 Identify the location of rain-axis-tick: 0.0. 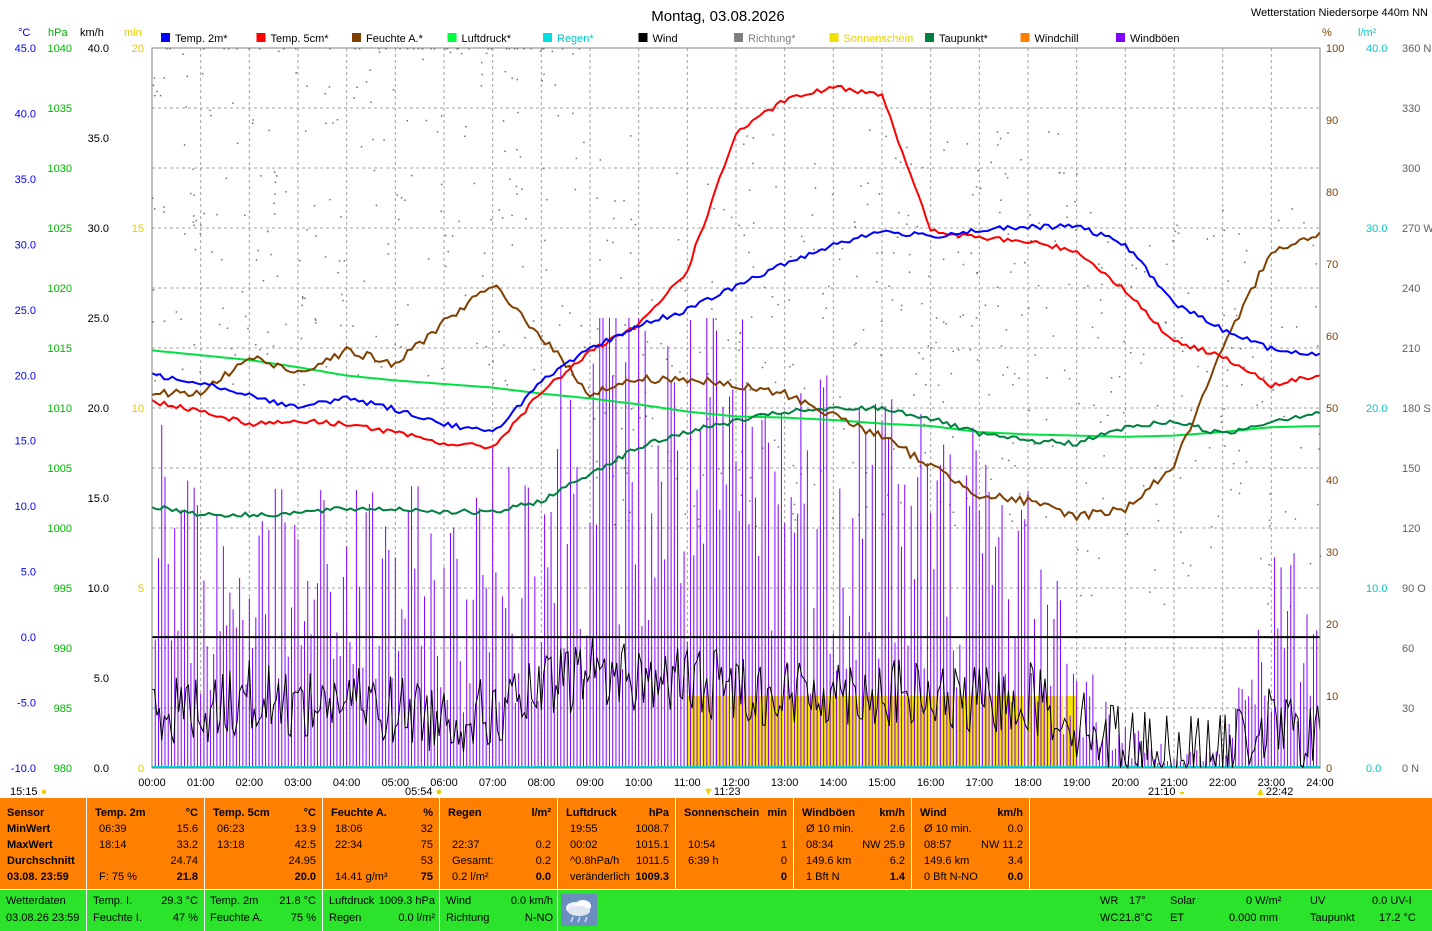
(1373, 769).